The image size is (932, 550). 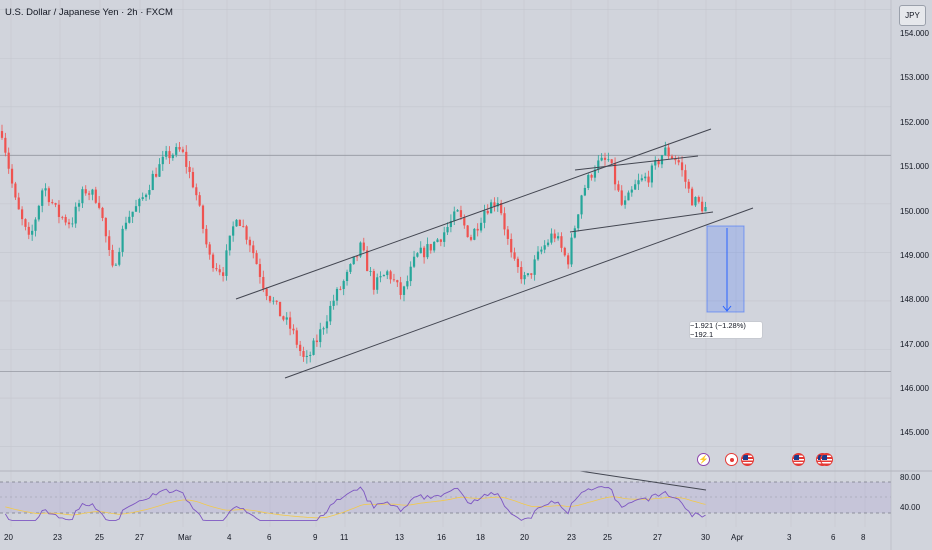 What do you see at coordinates (355, 507) in the screenshot?
I see `rsi-ma-line` at bounding box center [355, 507].